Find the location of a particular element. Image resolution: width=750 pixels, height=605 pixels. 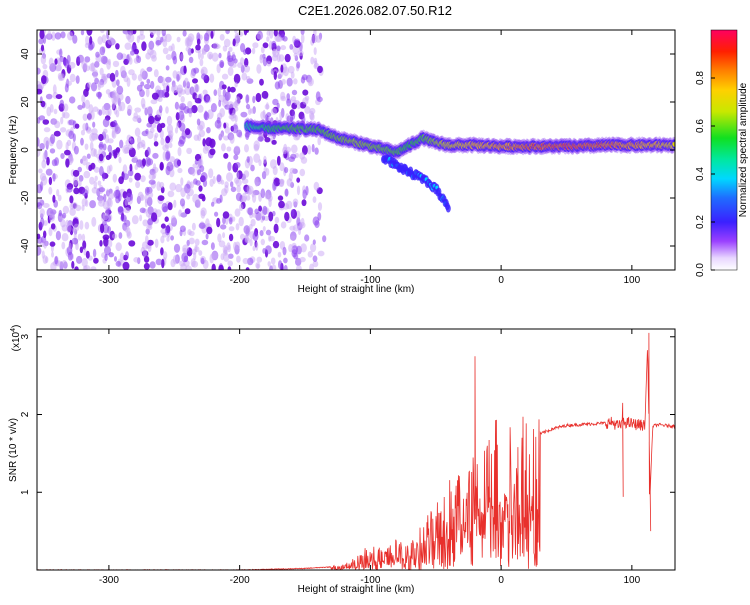

spectrogram-x-tick-label: 100 is located at coordinates (632, 280).